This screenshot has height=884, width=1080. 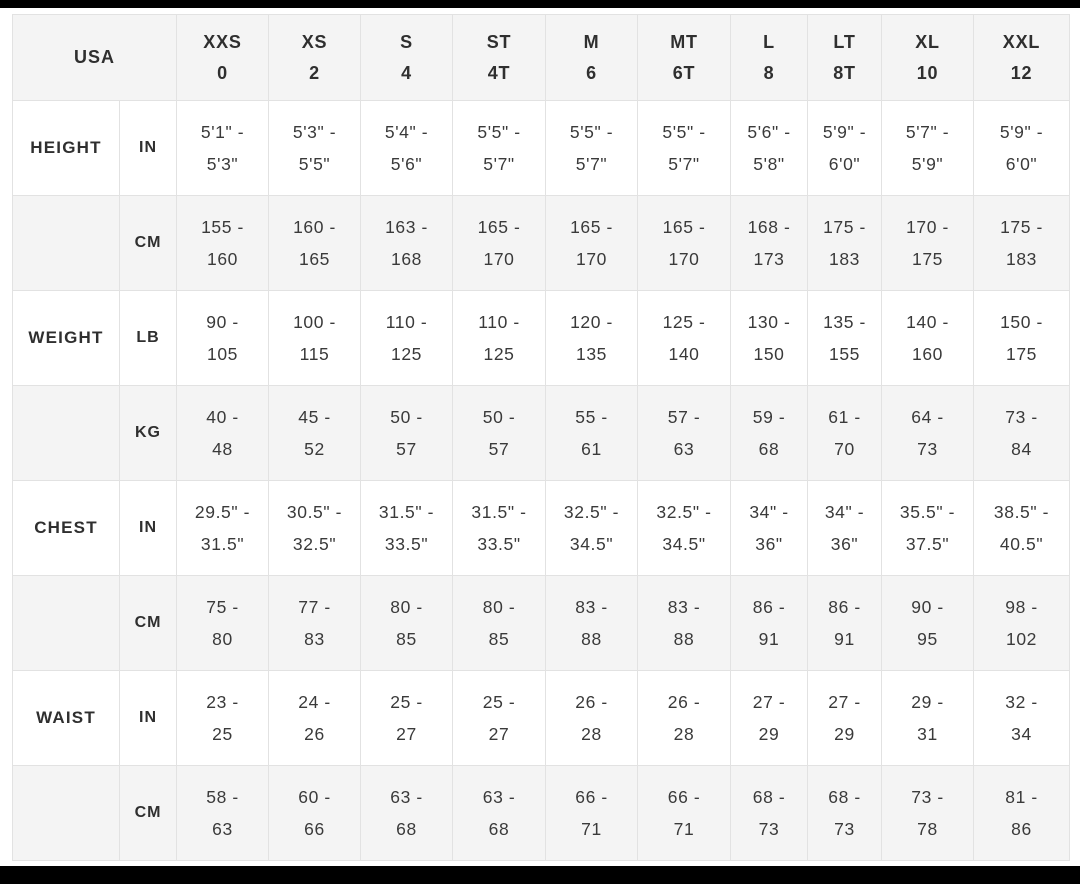 What do you see at coordinates (314, 797) in the screenshot?
I see `range-from: 60 -` at bounding box center [314, 797].